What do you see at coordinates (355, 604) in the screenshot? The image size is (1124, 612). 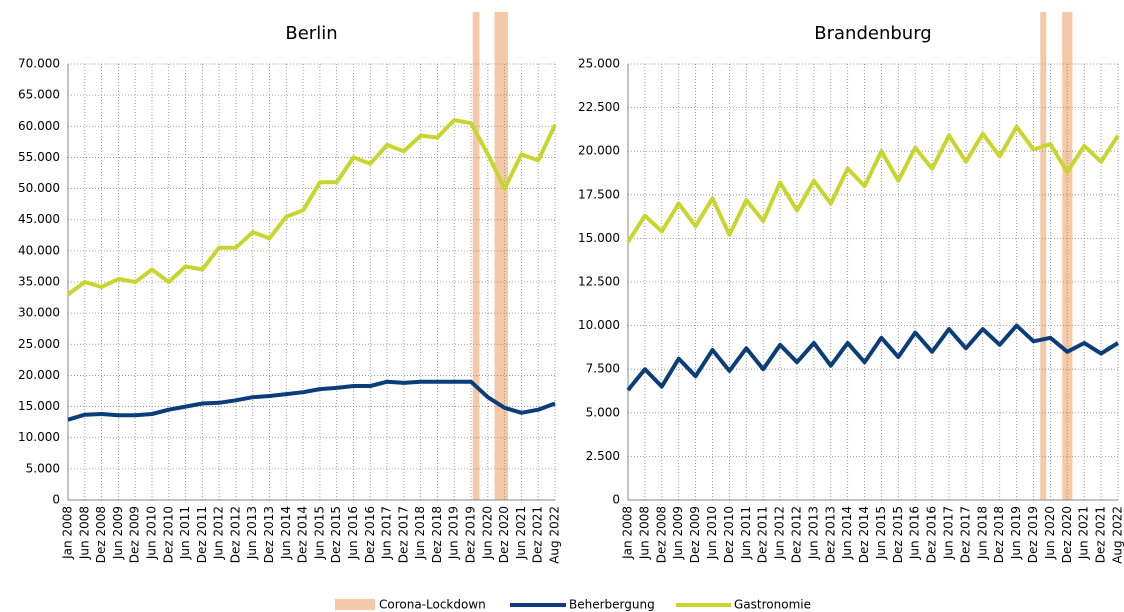 I see `legend-swatch-lockdown` at bounding box center [355, 604].